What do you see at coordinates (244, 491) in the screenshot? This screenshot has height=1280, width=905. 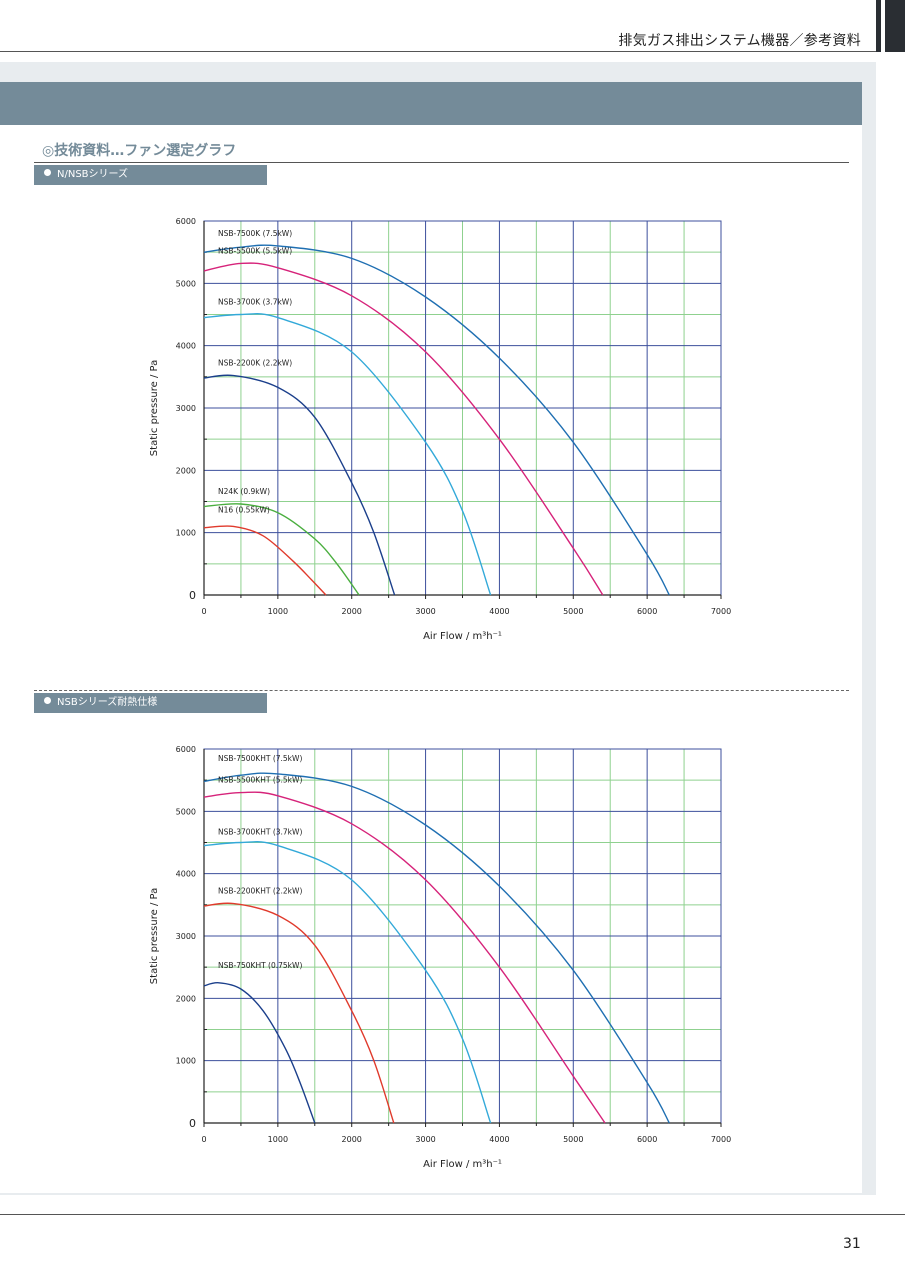 I see `series-label: N24K (0.9kW)` at bounding box center [244, 491].